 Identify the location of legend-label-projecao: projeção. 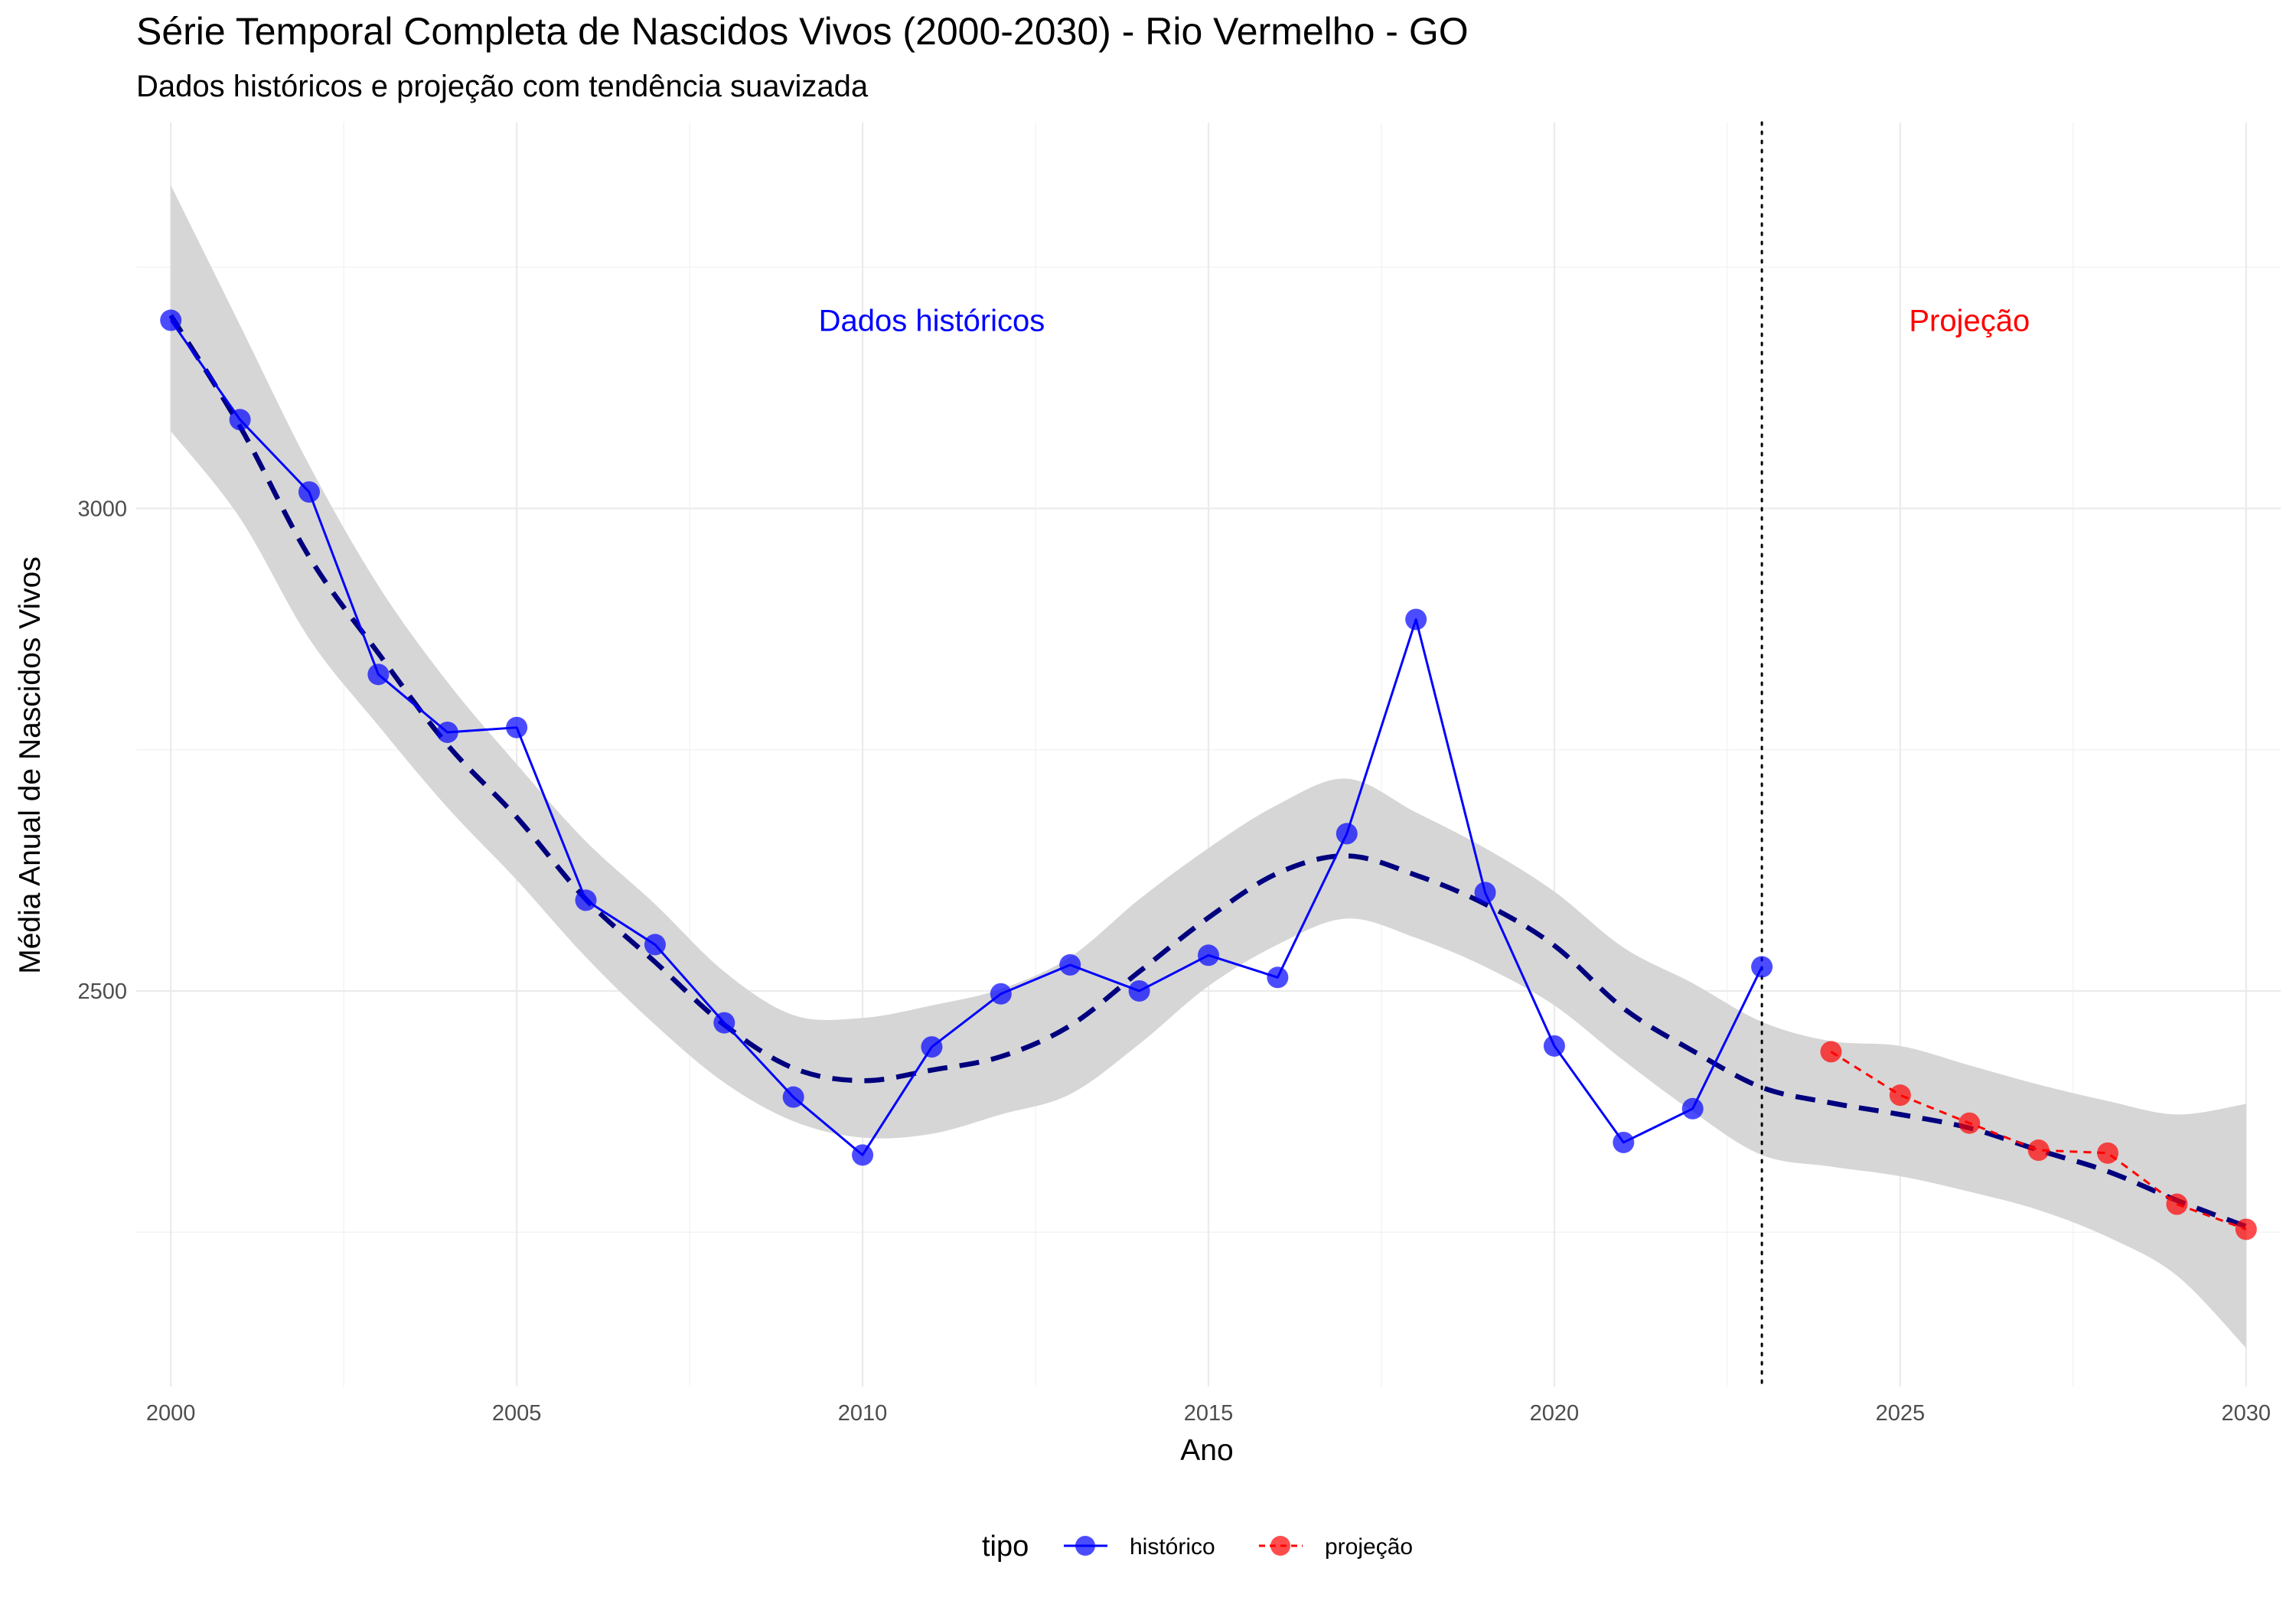
(1369, 1547).